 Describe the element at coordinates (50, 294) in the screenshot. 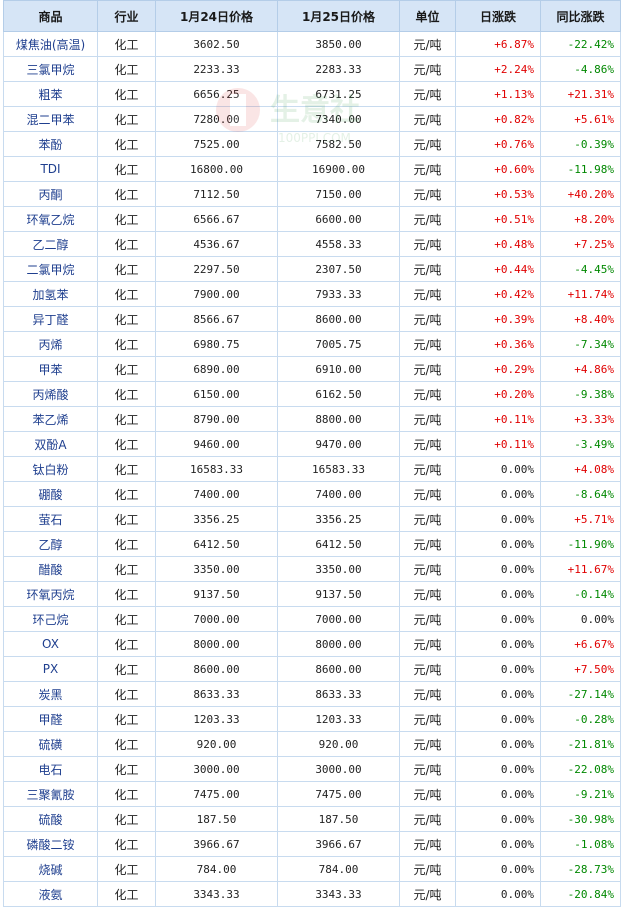

I see `commodity-cell: 加氢苯` at that location.